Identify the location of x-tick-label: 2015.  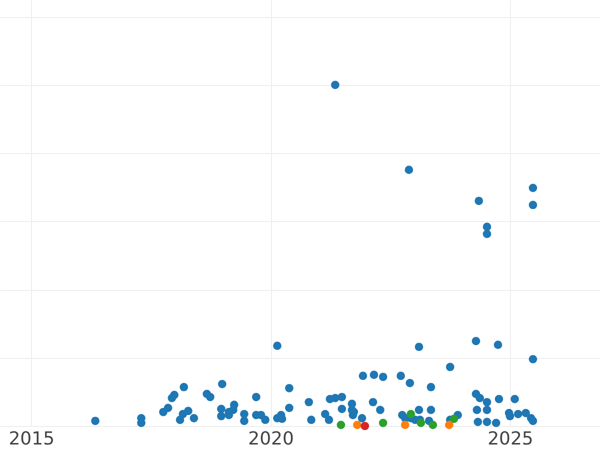
(31, 439).